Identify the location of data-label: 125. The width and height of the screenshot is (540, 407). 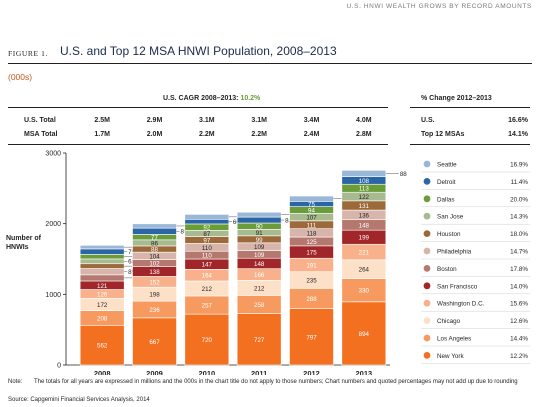
(311, 242).